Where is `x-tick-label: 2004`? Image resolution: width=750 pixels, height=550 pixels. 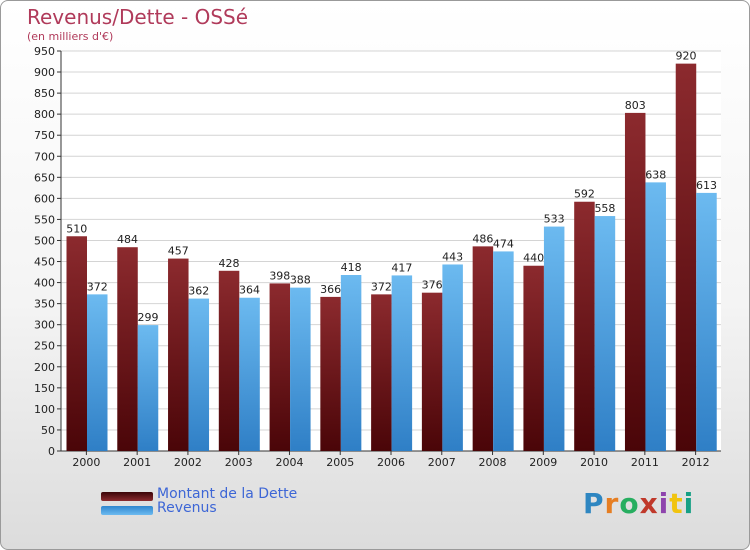 x-tick-label: 2004 is located at coordinates (289, 462).